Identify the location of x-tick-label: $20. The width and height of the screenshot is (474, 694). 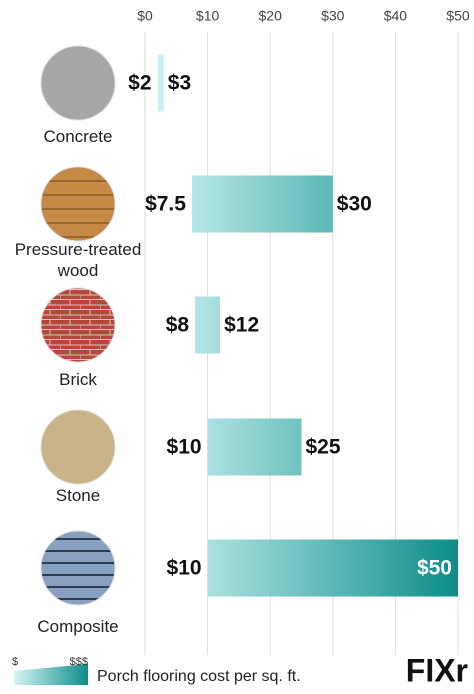
(271, 16).